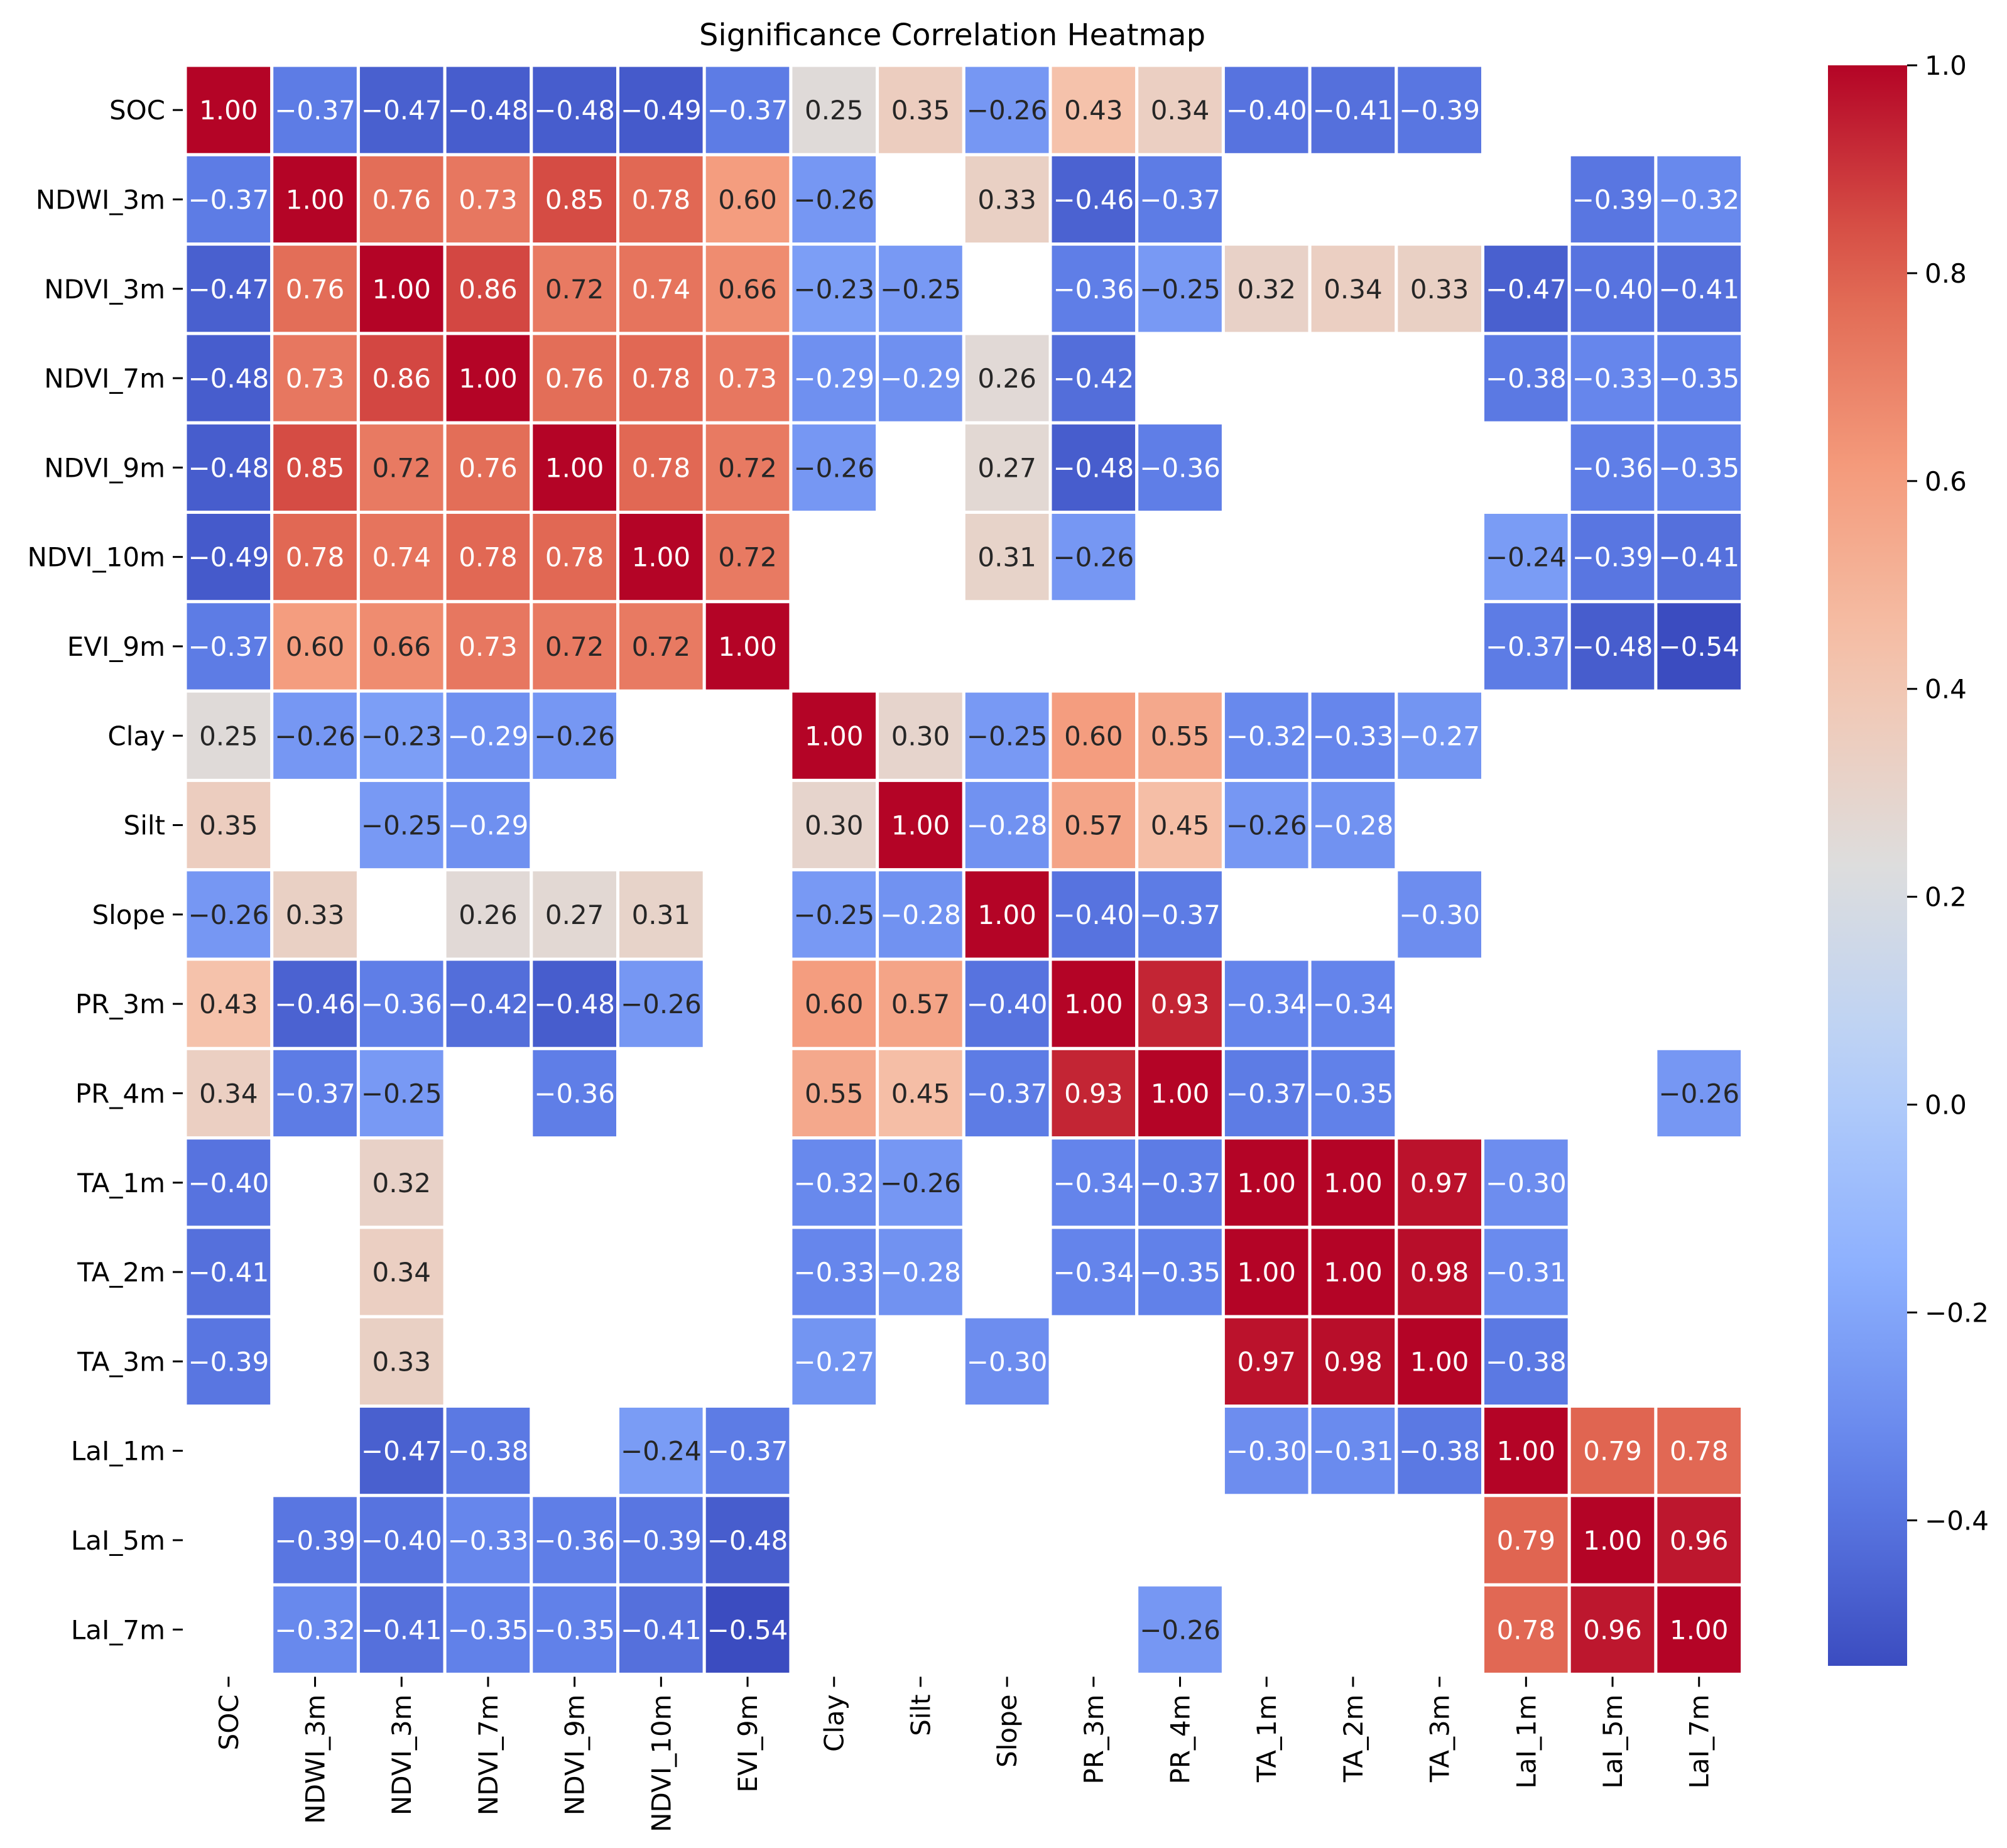 This screenshot has width=2007, height=1848. What do you see at coordinates (1440, 1739) in the screenshot?
I see `x-tick-label: TA_3m` at bounding box center [1440, 1739].